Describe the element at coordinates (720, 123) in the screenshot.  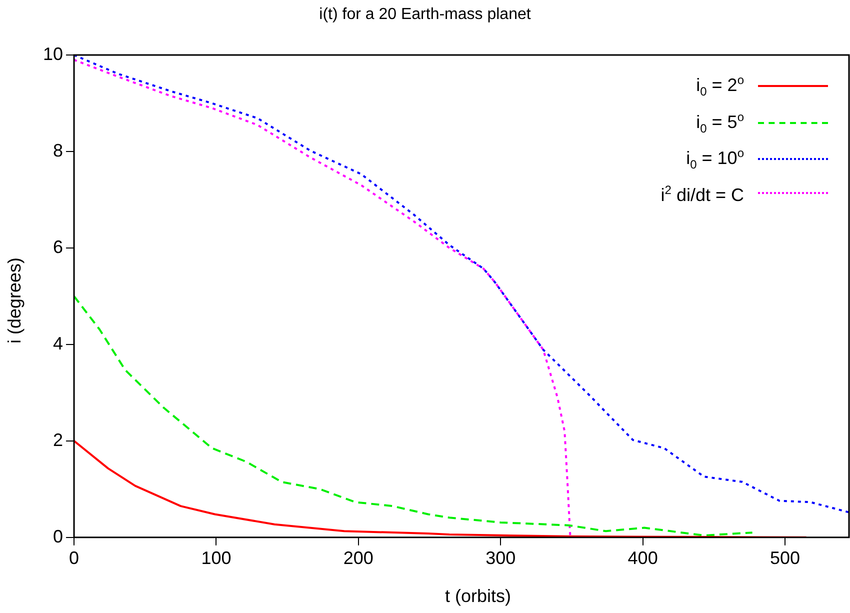
I see `legend-label: i$_{0}$ = 5$^{o}$` at that location.